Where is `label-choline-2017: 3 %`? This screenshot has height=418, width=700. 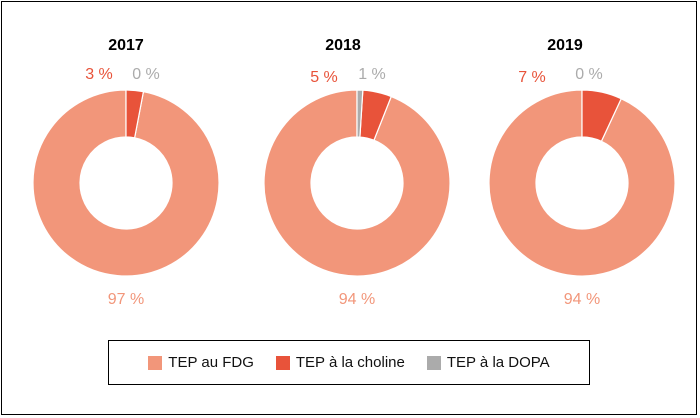
label-choline-2017: 3 % is located at coordinates (99, 74).